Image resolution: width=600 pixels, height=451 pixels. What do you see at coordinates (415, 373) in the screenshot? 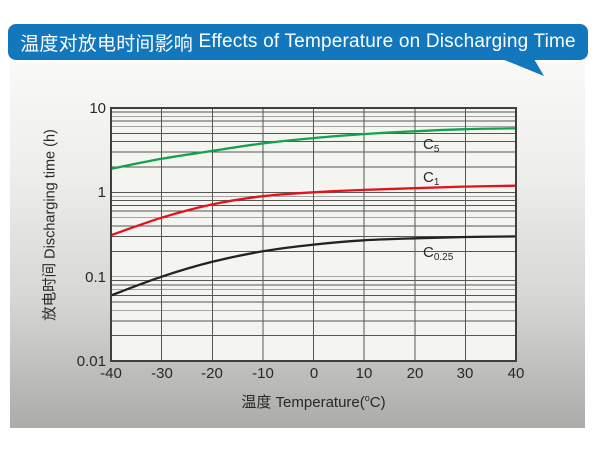
I see `x-tick-label-6: 20` at bounding box center [415, 373].